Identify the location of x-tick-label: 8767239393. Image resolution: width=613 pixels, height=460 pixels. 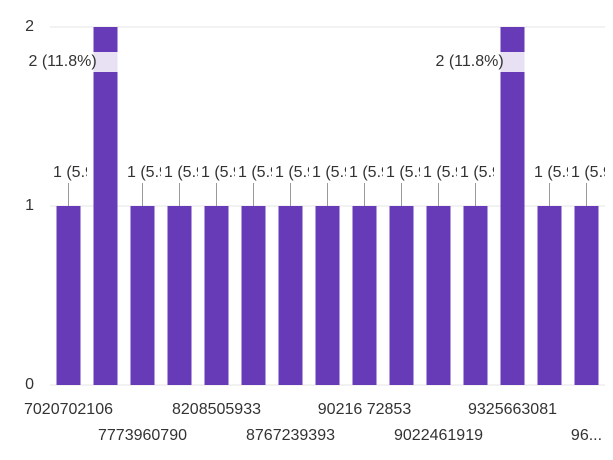
(290, 435).